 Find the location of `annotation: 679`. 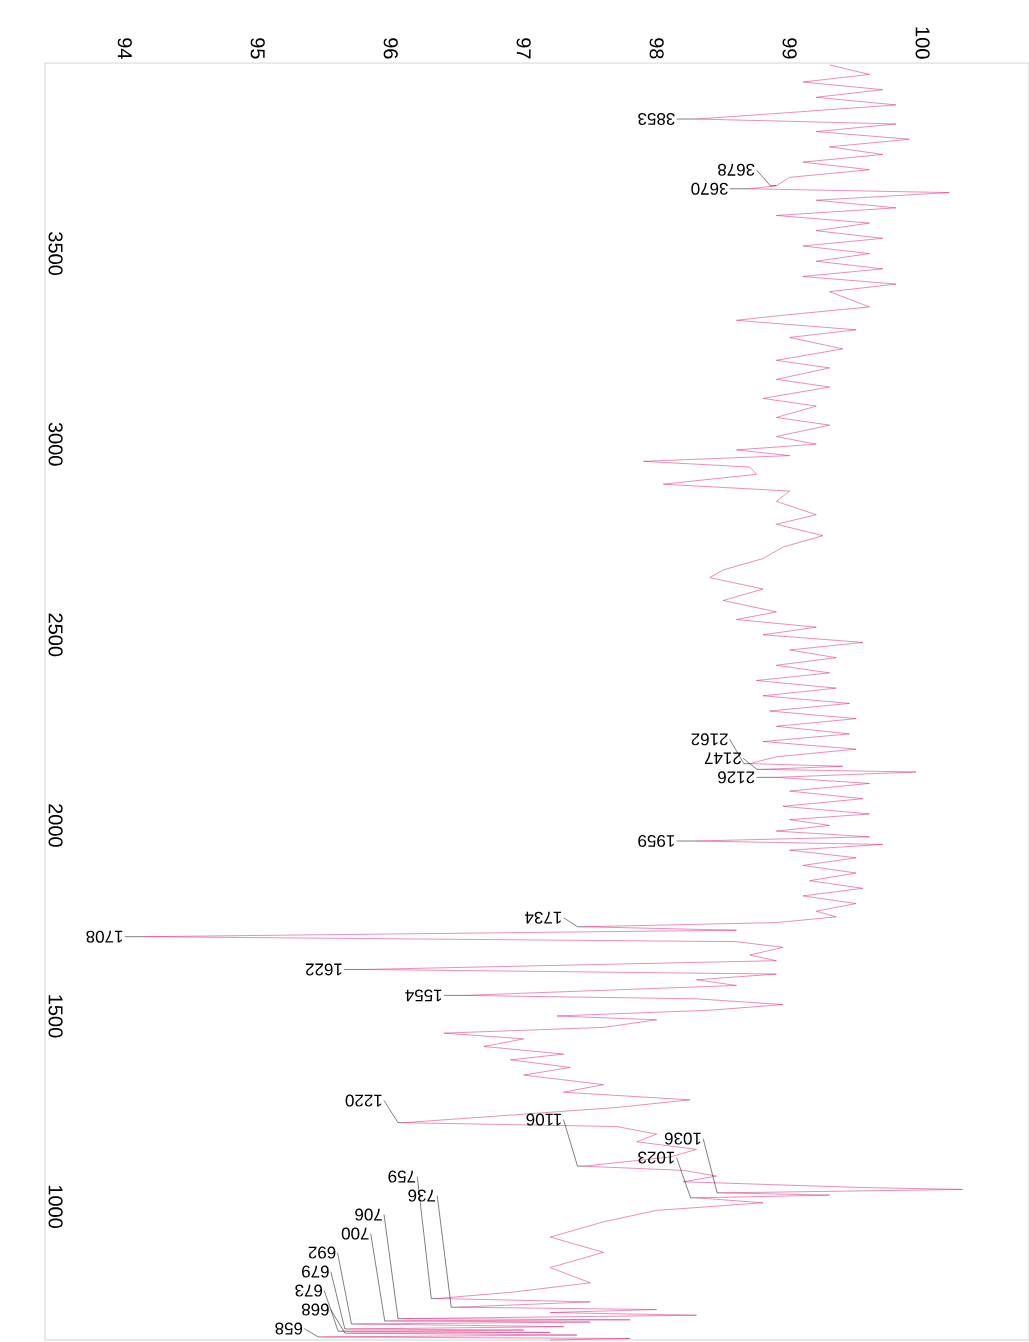

annotation: 679 is located at coordinates (315, 1271).